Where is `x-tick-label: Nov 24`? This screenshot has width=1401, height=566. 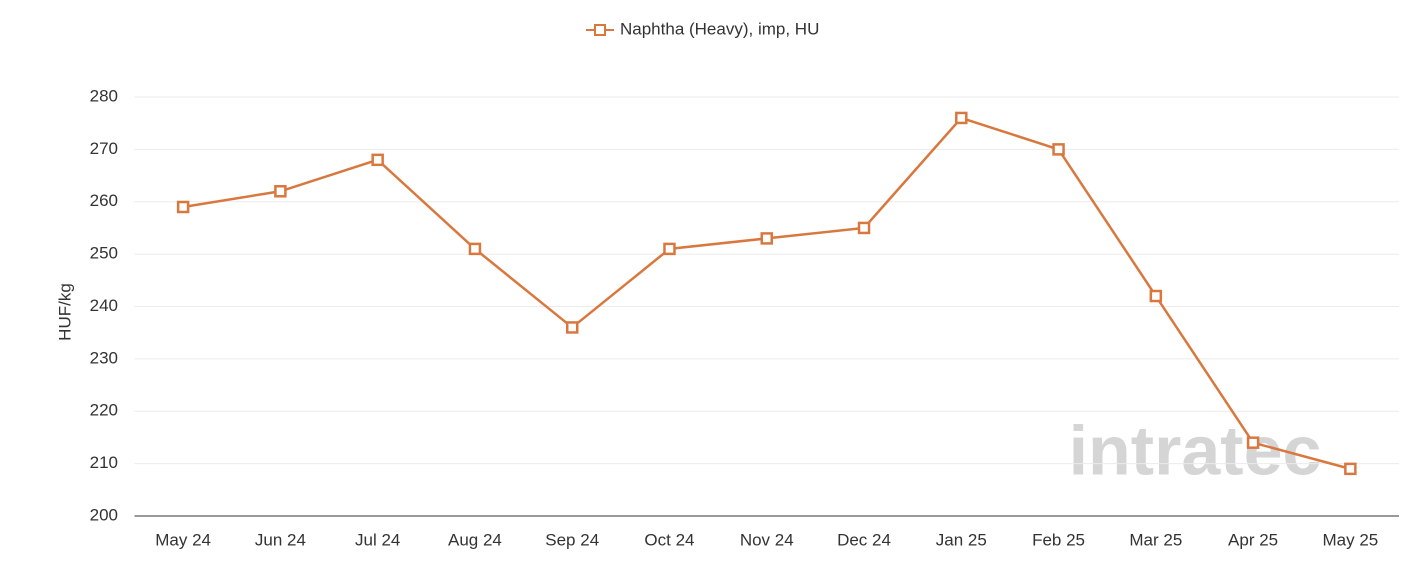
x-tick-label: Nov 24 is located at coordinates (767, 539).